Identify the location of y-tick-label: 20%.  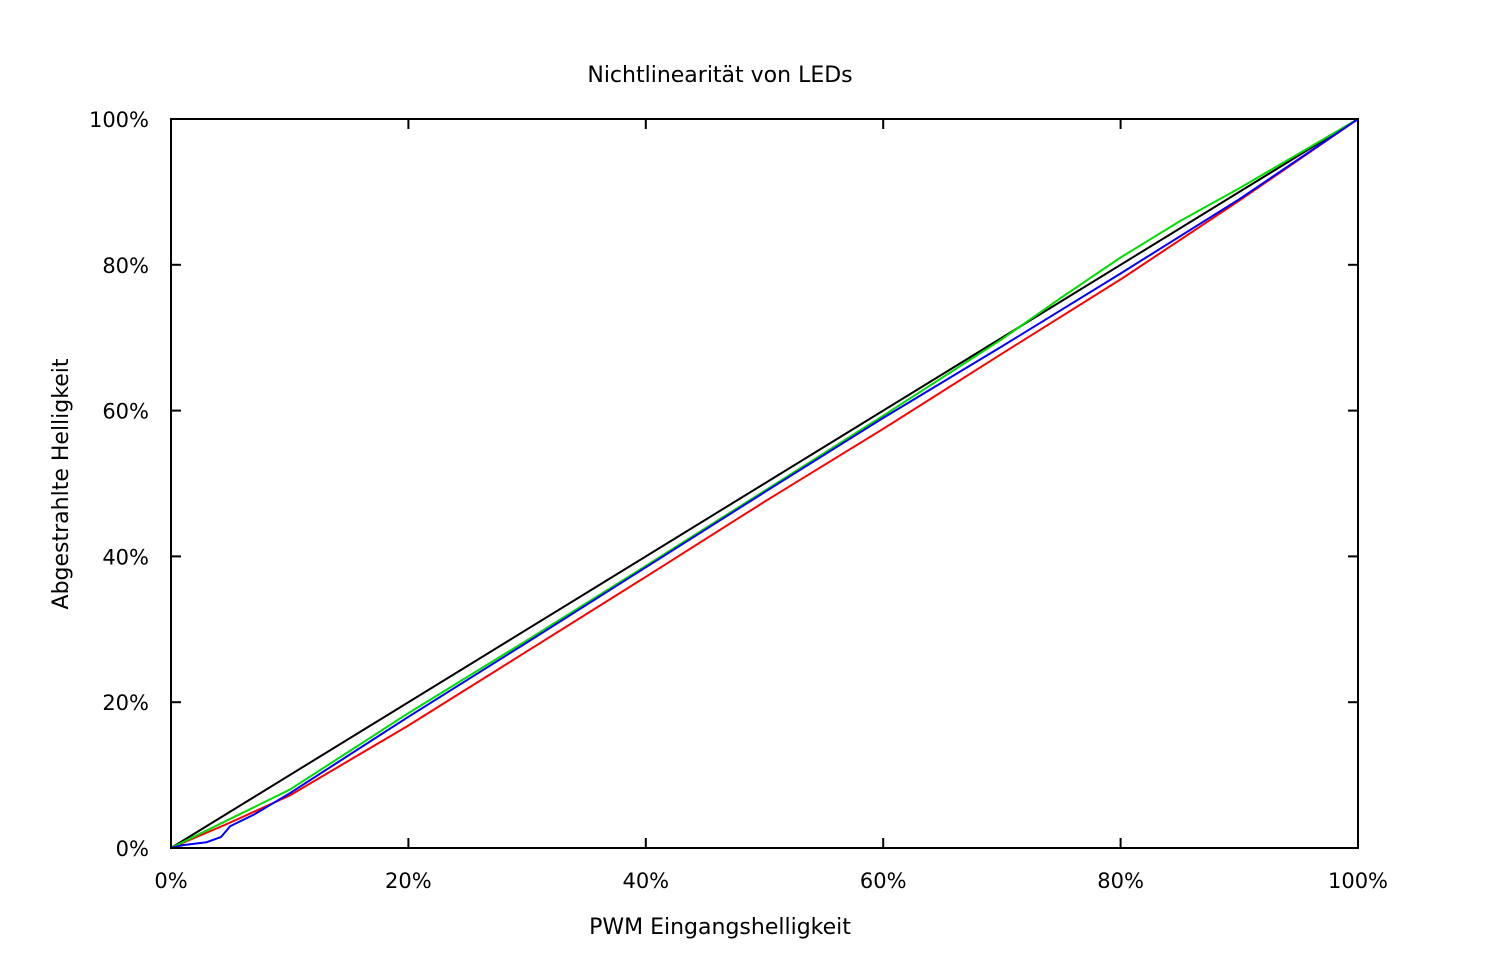
(125, 703).